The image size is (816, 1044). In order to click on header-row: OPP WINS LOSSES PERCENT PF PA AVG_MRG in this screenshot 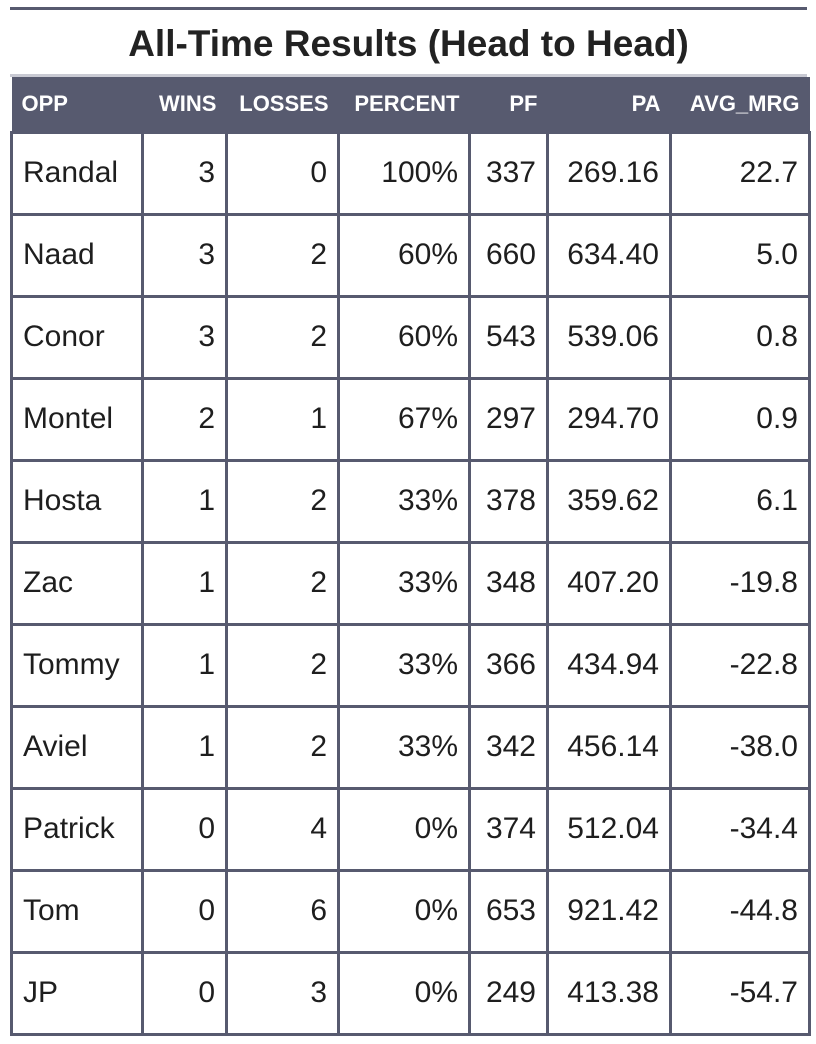, I will do `click(410, 104)`.